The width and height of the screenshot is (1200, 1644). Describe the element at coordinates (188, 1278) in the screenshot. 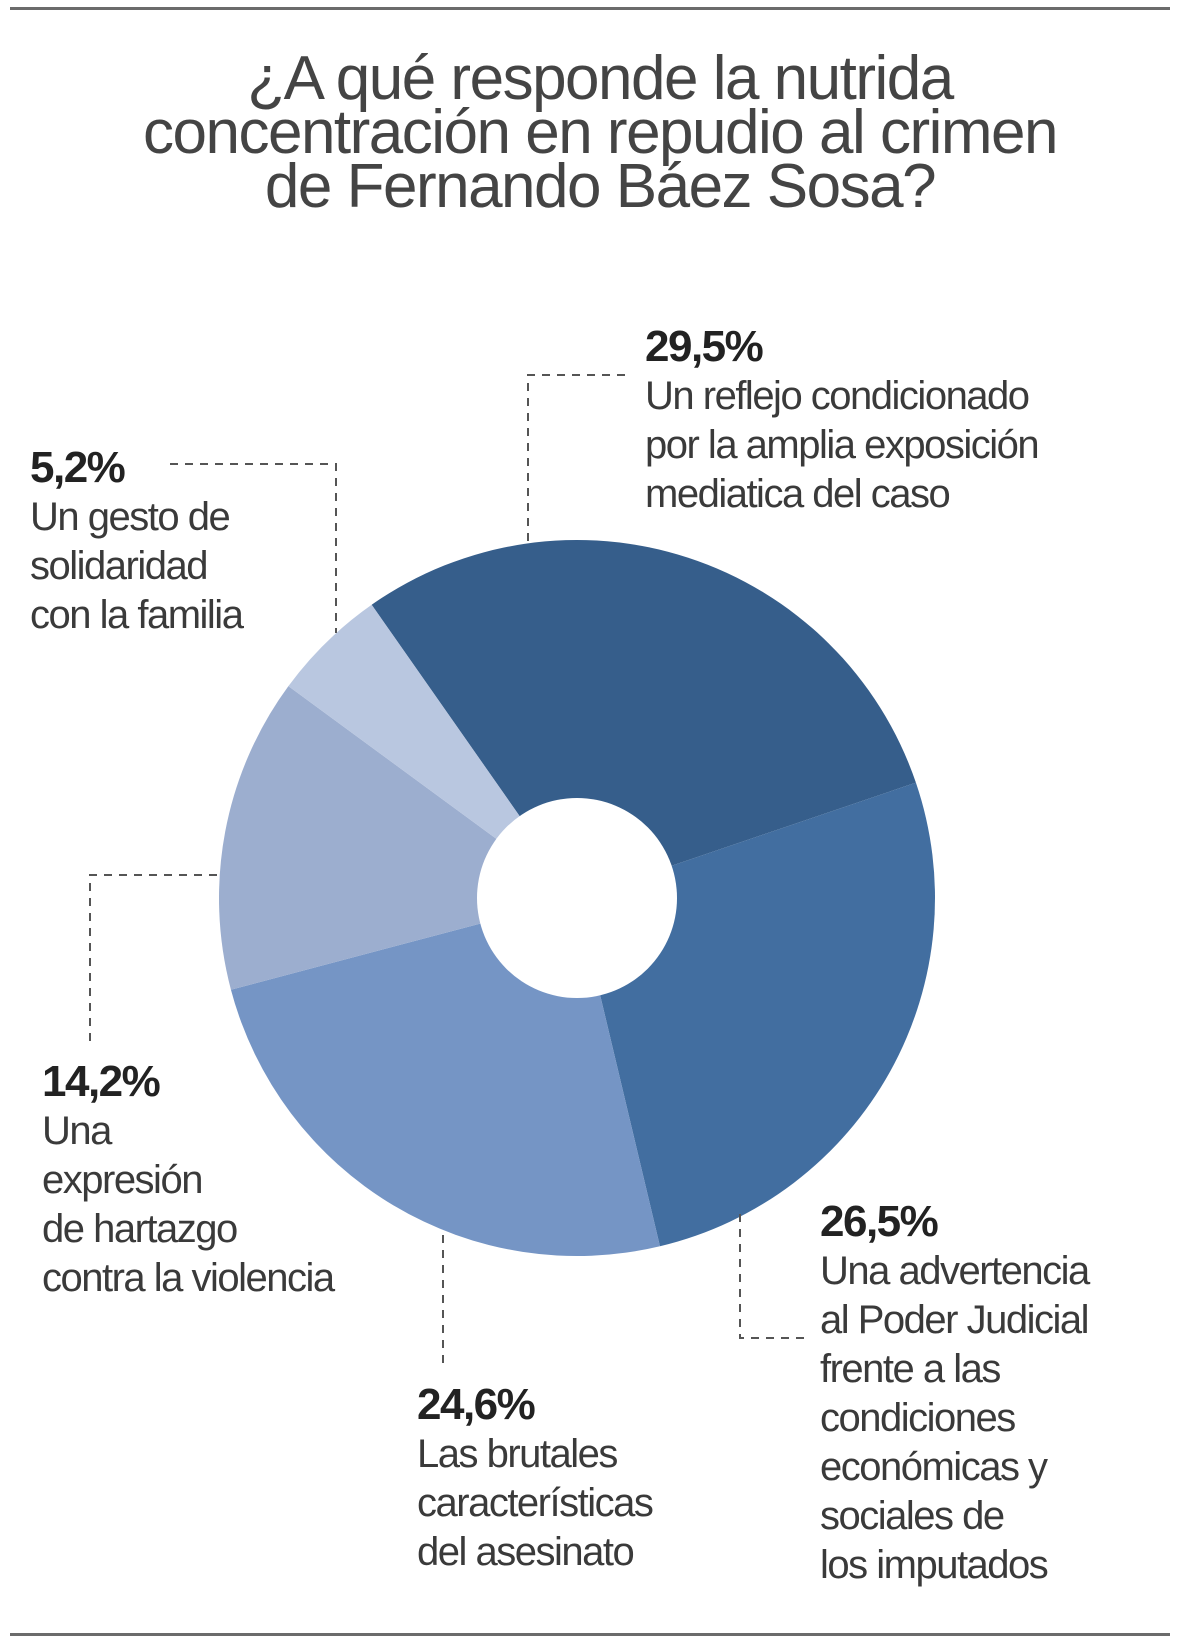

I see `slice-description-line: contra la violencia` at that location.